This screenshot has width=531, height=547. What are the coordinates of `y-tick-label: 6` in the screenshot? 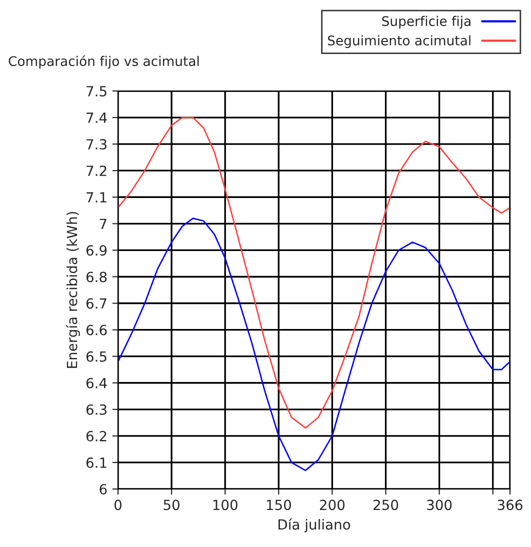 It's located at (103, 489).